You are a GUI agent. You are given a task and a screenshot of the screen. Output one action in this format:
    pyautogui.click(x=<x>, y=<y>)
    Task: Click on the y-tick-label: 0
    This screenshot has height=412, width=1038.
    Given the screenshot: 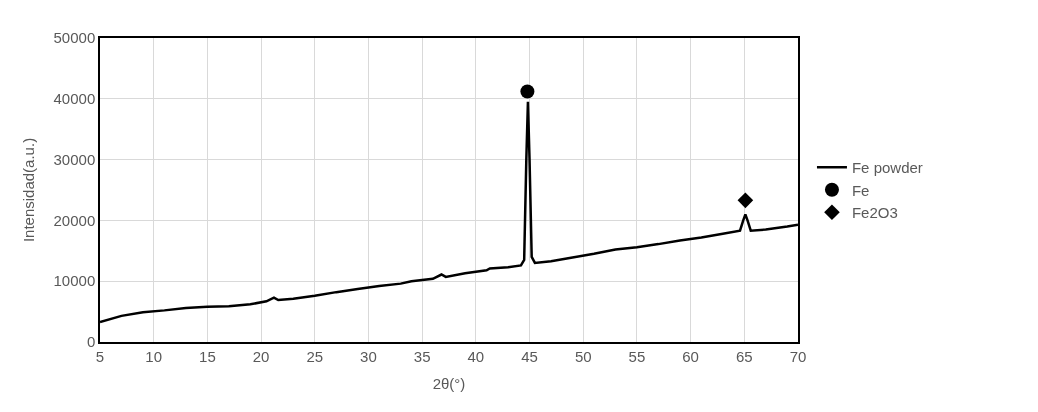 What is the action you would take?
    pyautogui.click(x=91, y=342)
    